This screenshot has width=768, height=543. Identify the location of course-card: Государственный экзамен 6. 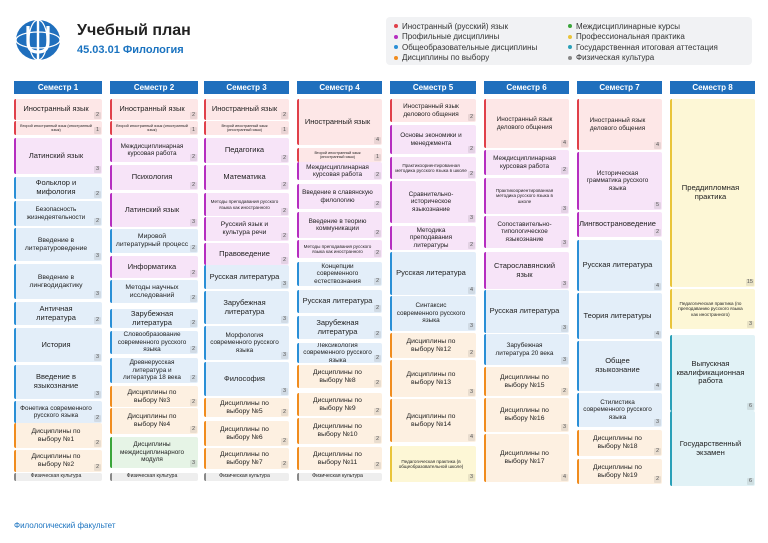
(712, 448).